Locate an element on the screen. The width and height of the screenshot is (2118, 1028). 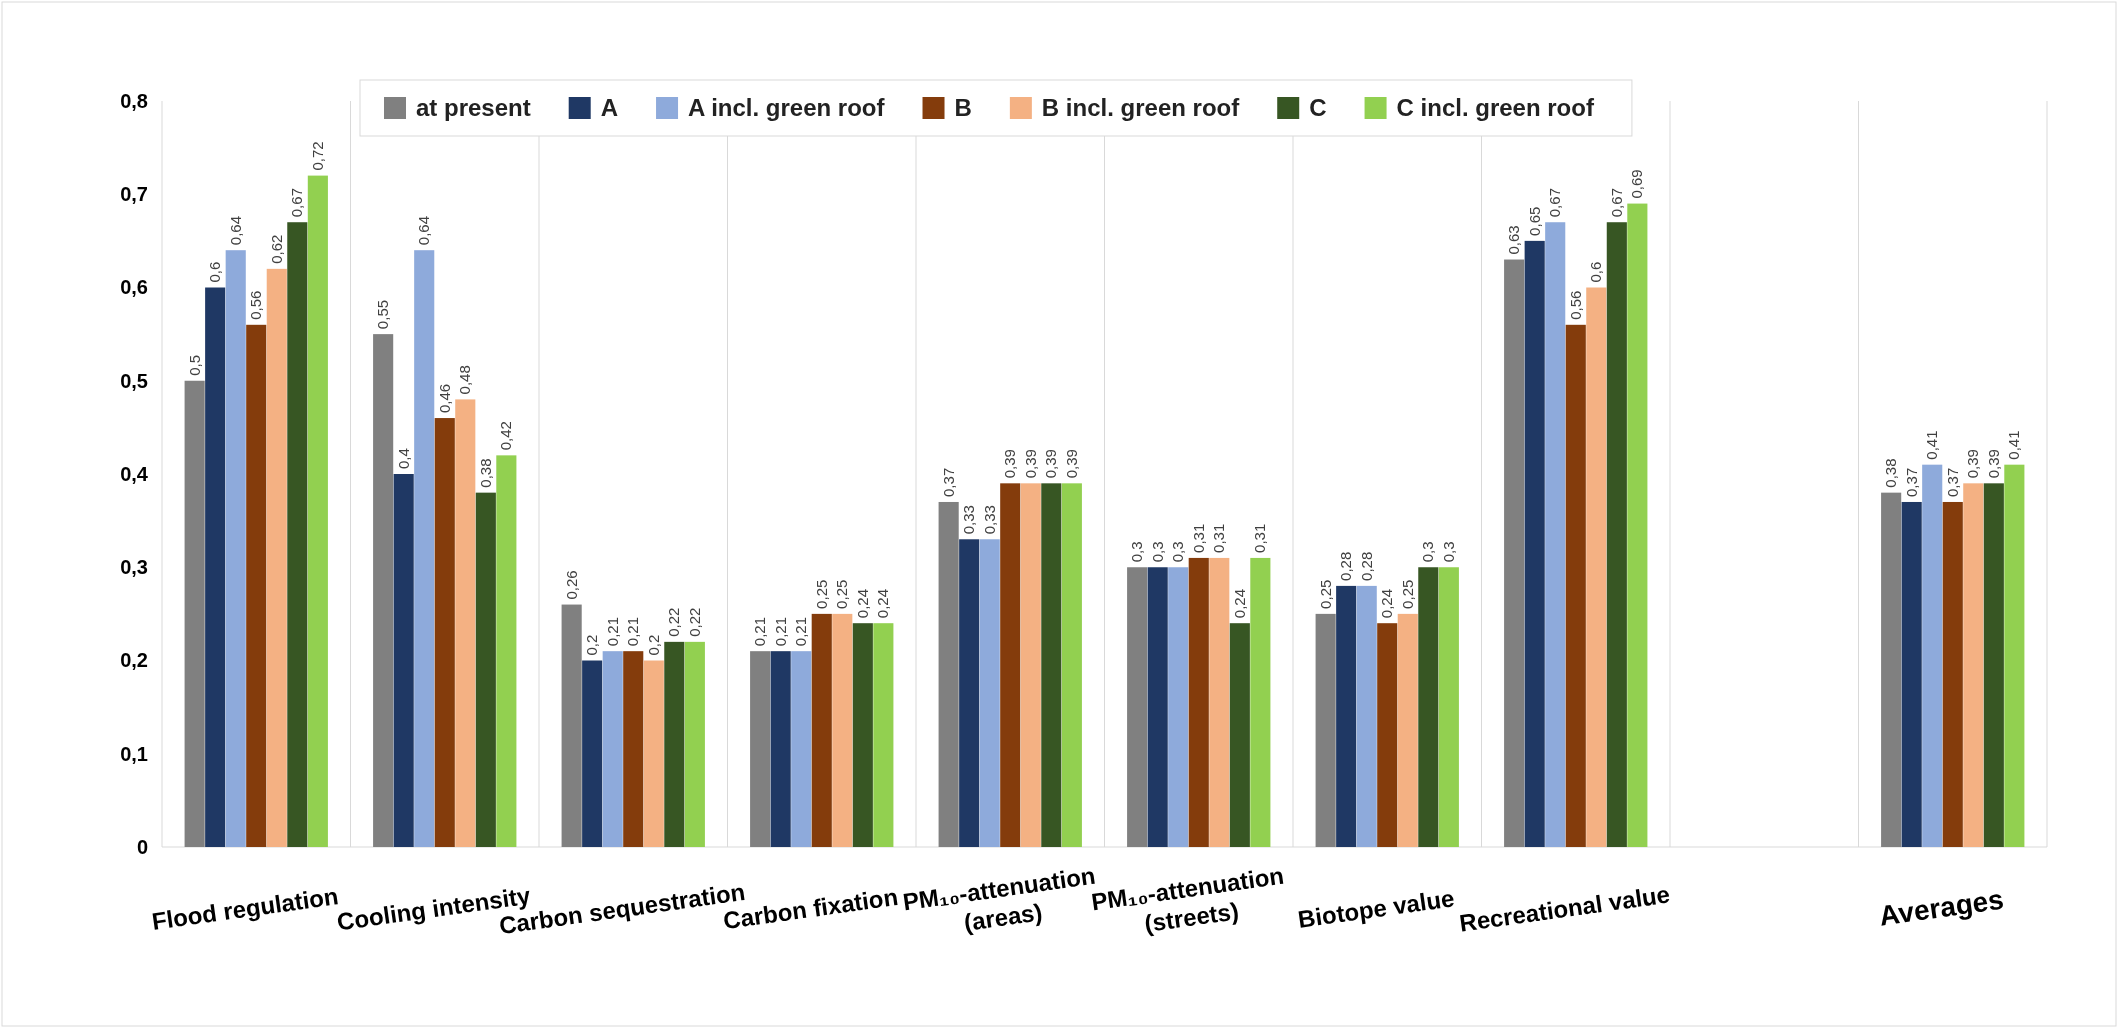
y-tick-label: 0,6 is located at coordinates (134, 287).